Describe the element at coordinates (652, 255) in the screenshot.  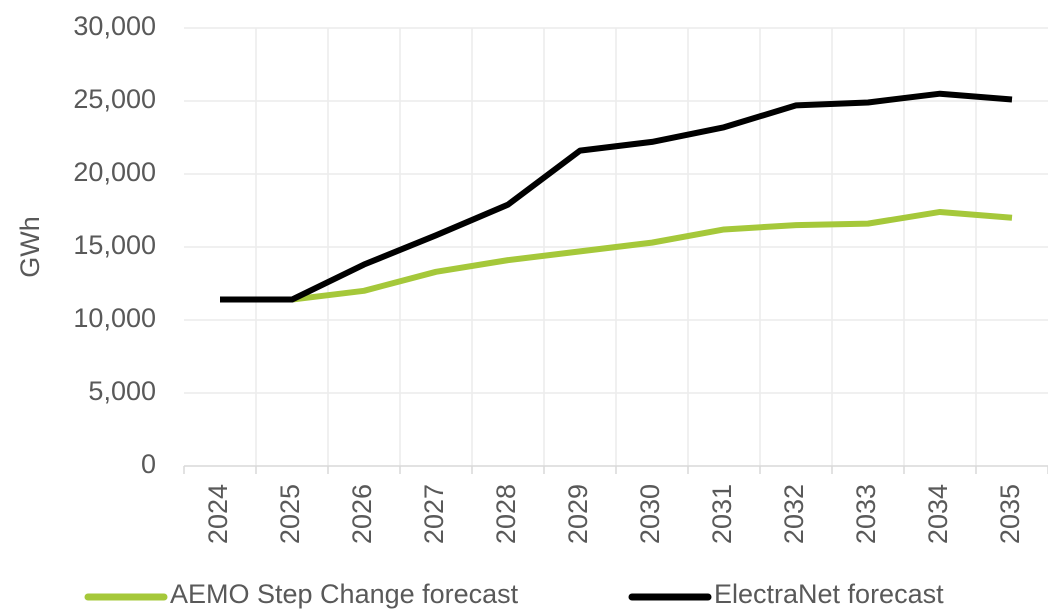
I see `series-line` at that location.